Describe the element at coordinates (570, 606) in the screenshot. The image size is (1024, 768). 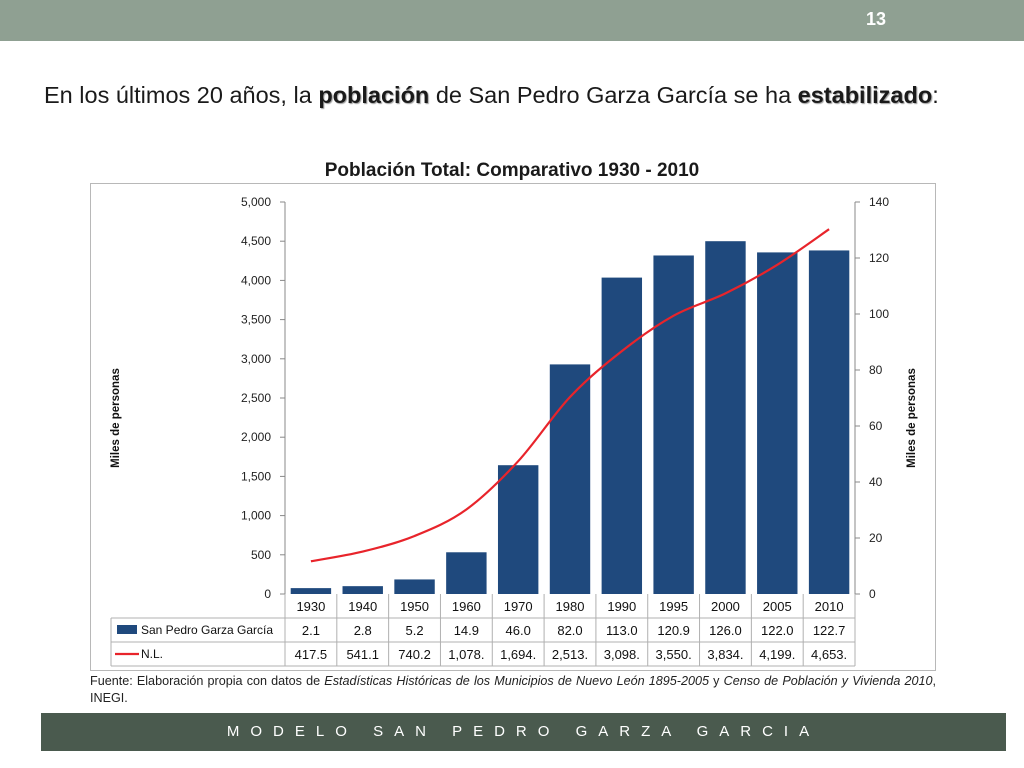
I see `x-tick-label: 1980` at that location.